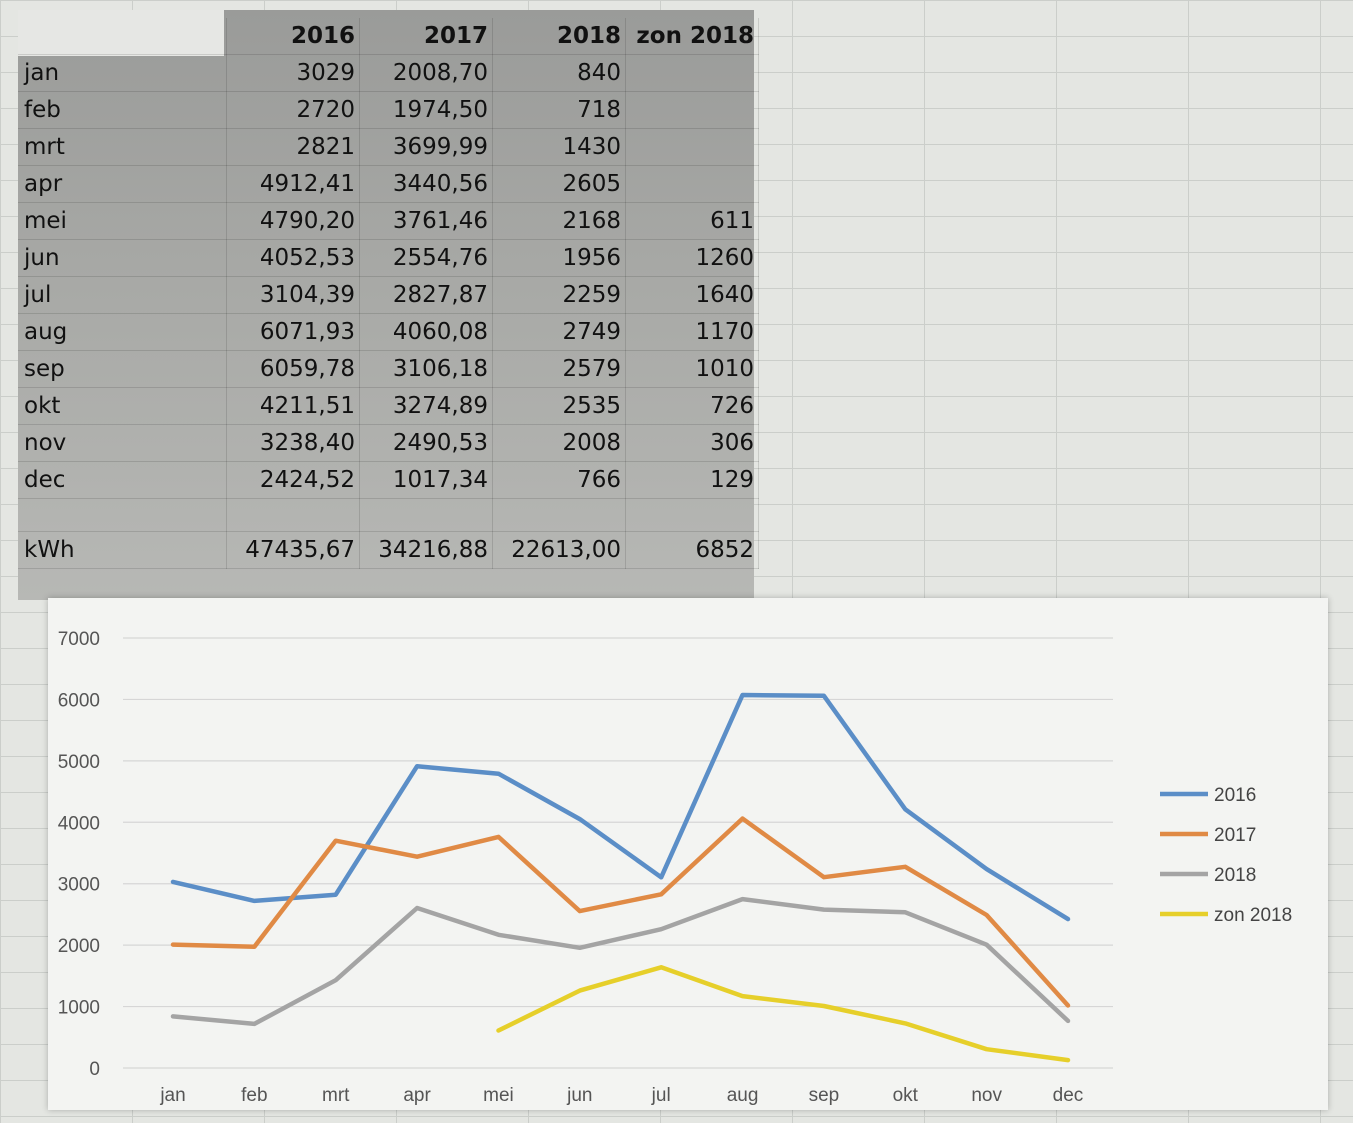 This screenshot has height=1123, width=1353. What do you see at coordinates (426, 406) in the screenshot?
I see `cell-2017: 3274,89` at bounding box center [426, 406].